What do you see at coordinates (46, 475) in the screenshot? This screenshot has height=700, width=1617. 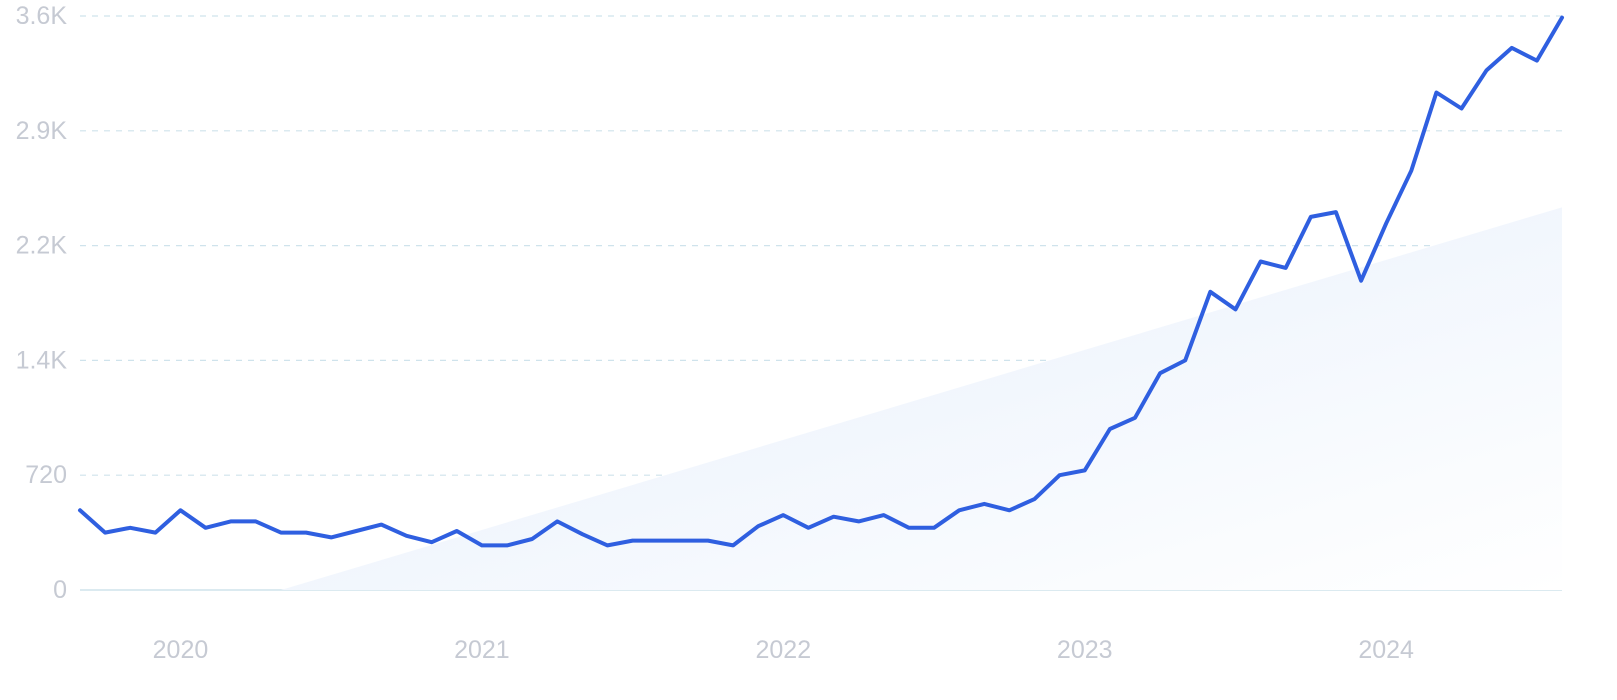 I see `y-tick-label: 720` at bounding box center [46, 475].